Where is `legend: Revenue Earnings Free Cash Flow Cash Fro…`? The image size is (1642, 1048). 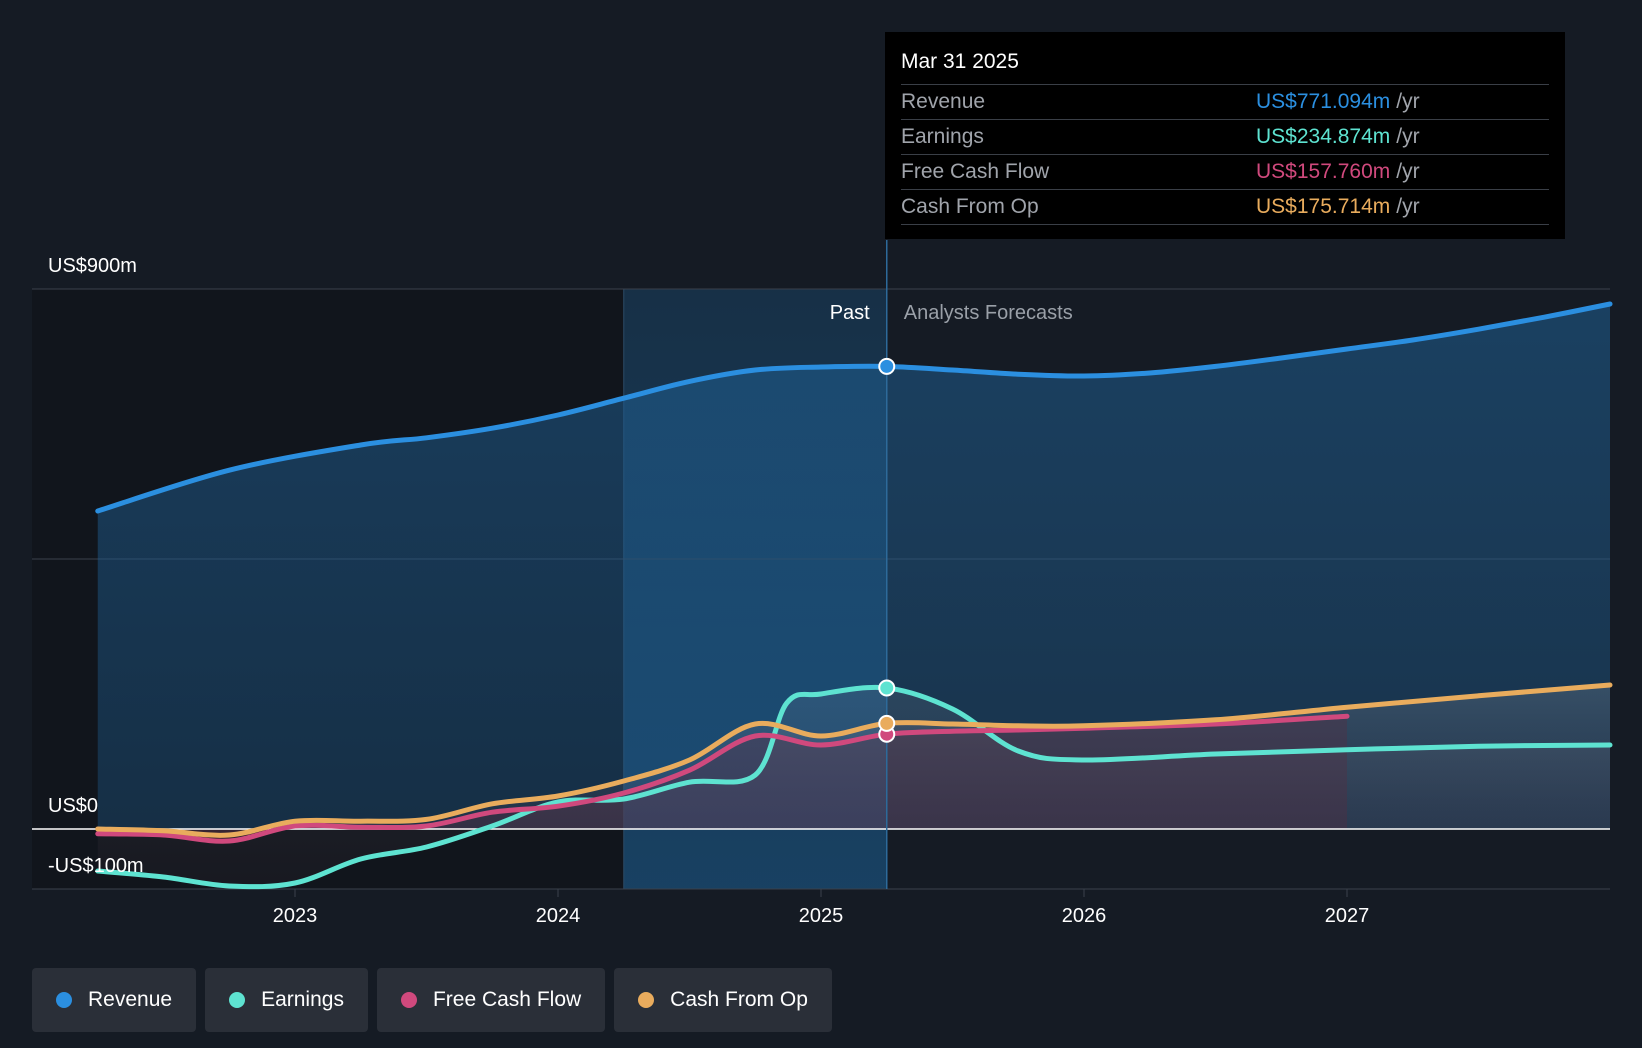 legend: Revenue Earnings Free Cash Flow Cash Fro… is located at coordinates (432, 1000).